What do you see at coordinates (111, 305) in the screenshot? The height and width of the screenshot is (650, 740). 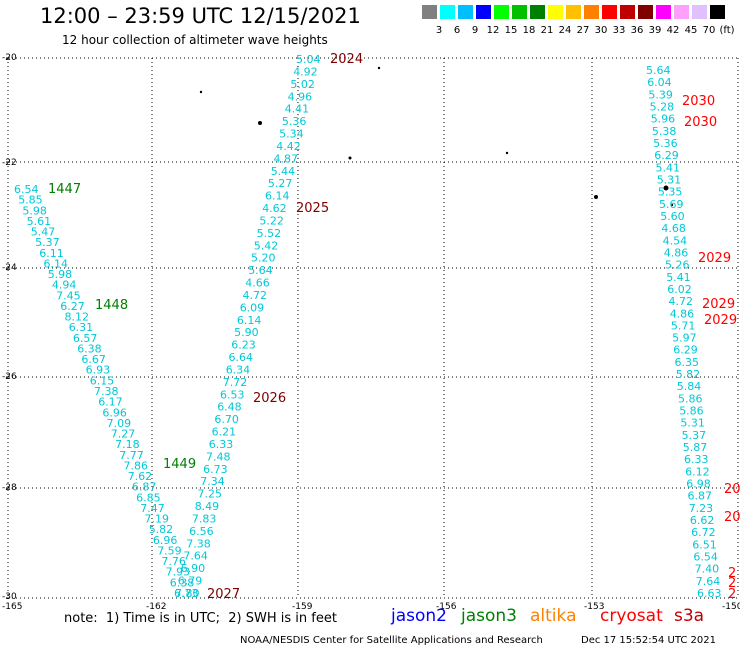 I see `time-label: 1448` at bounding box center [111, 305].